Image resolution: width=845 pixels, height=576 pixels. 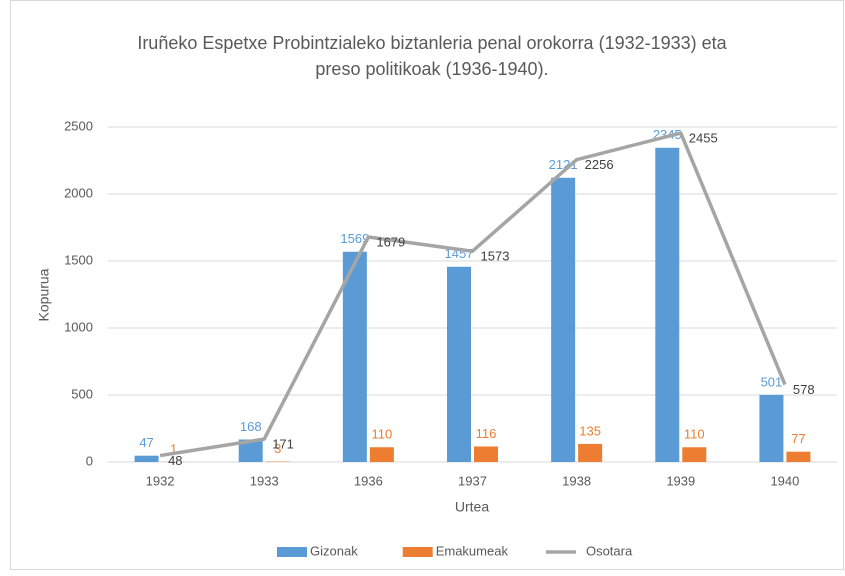 What do you see at coordinates (804, 389) in the screenshot?
I see `data-label: 578` at bounding box center [804, 389].